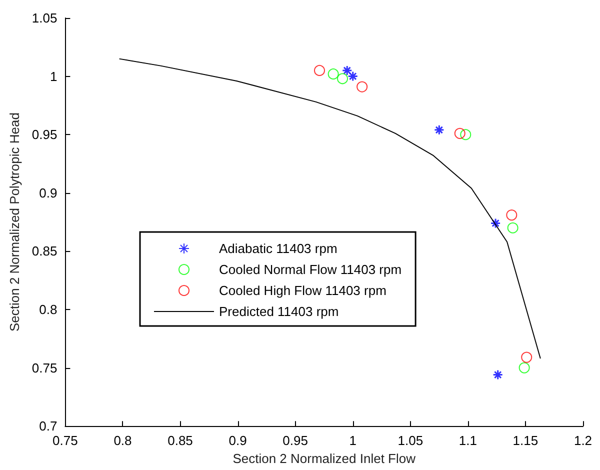 The image size is (600, 470). What do you see at coordinates (237, 440) in the screenshot?
I see `x-tick-label: 0.9` at bounding box center [237, 440].